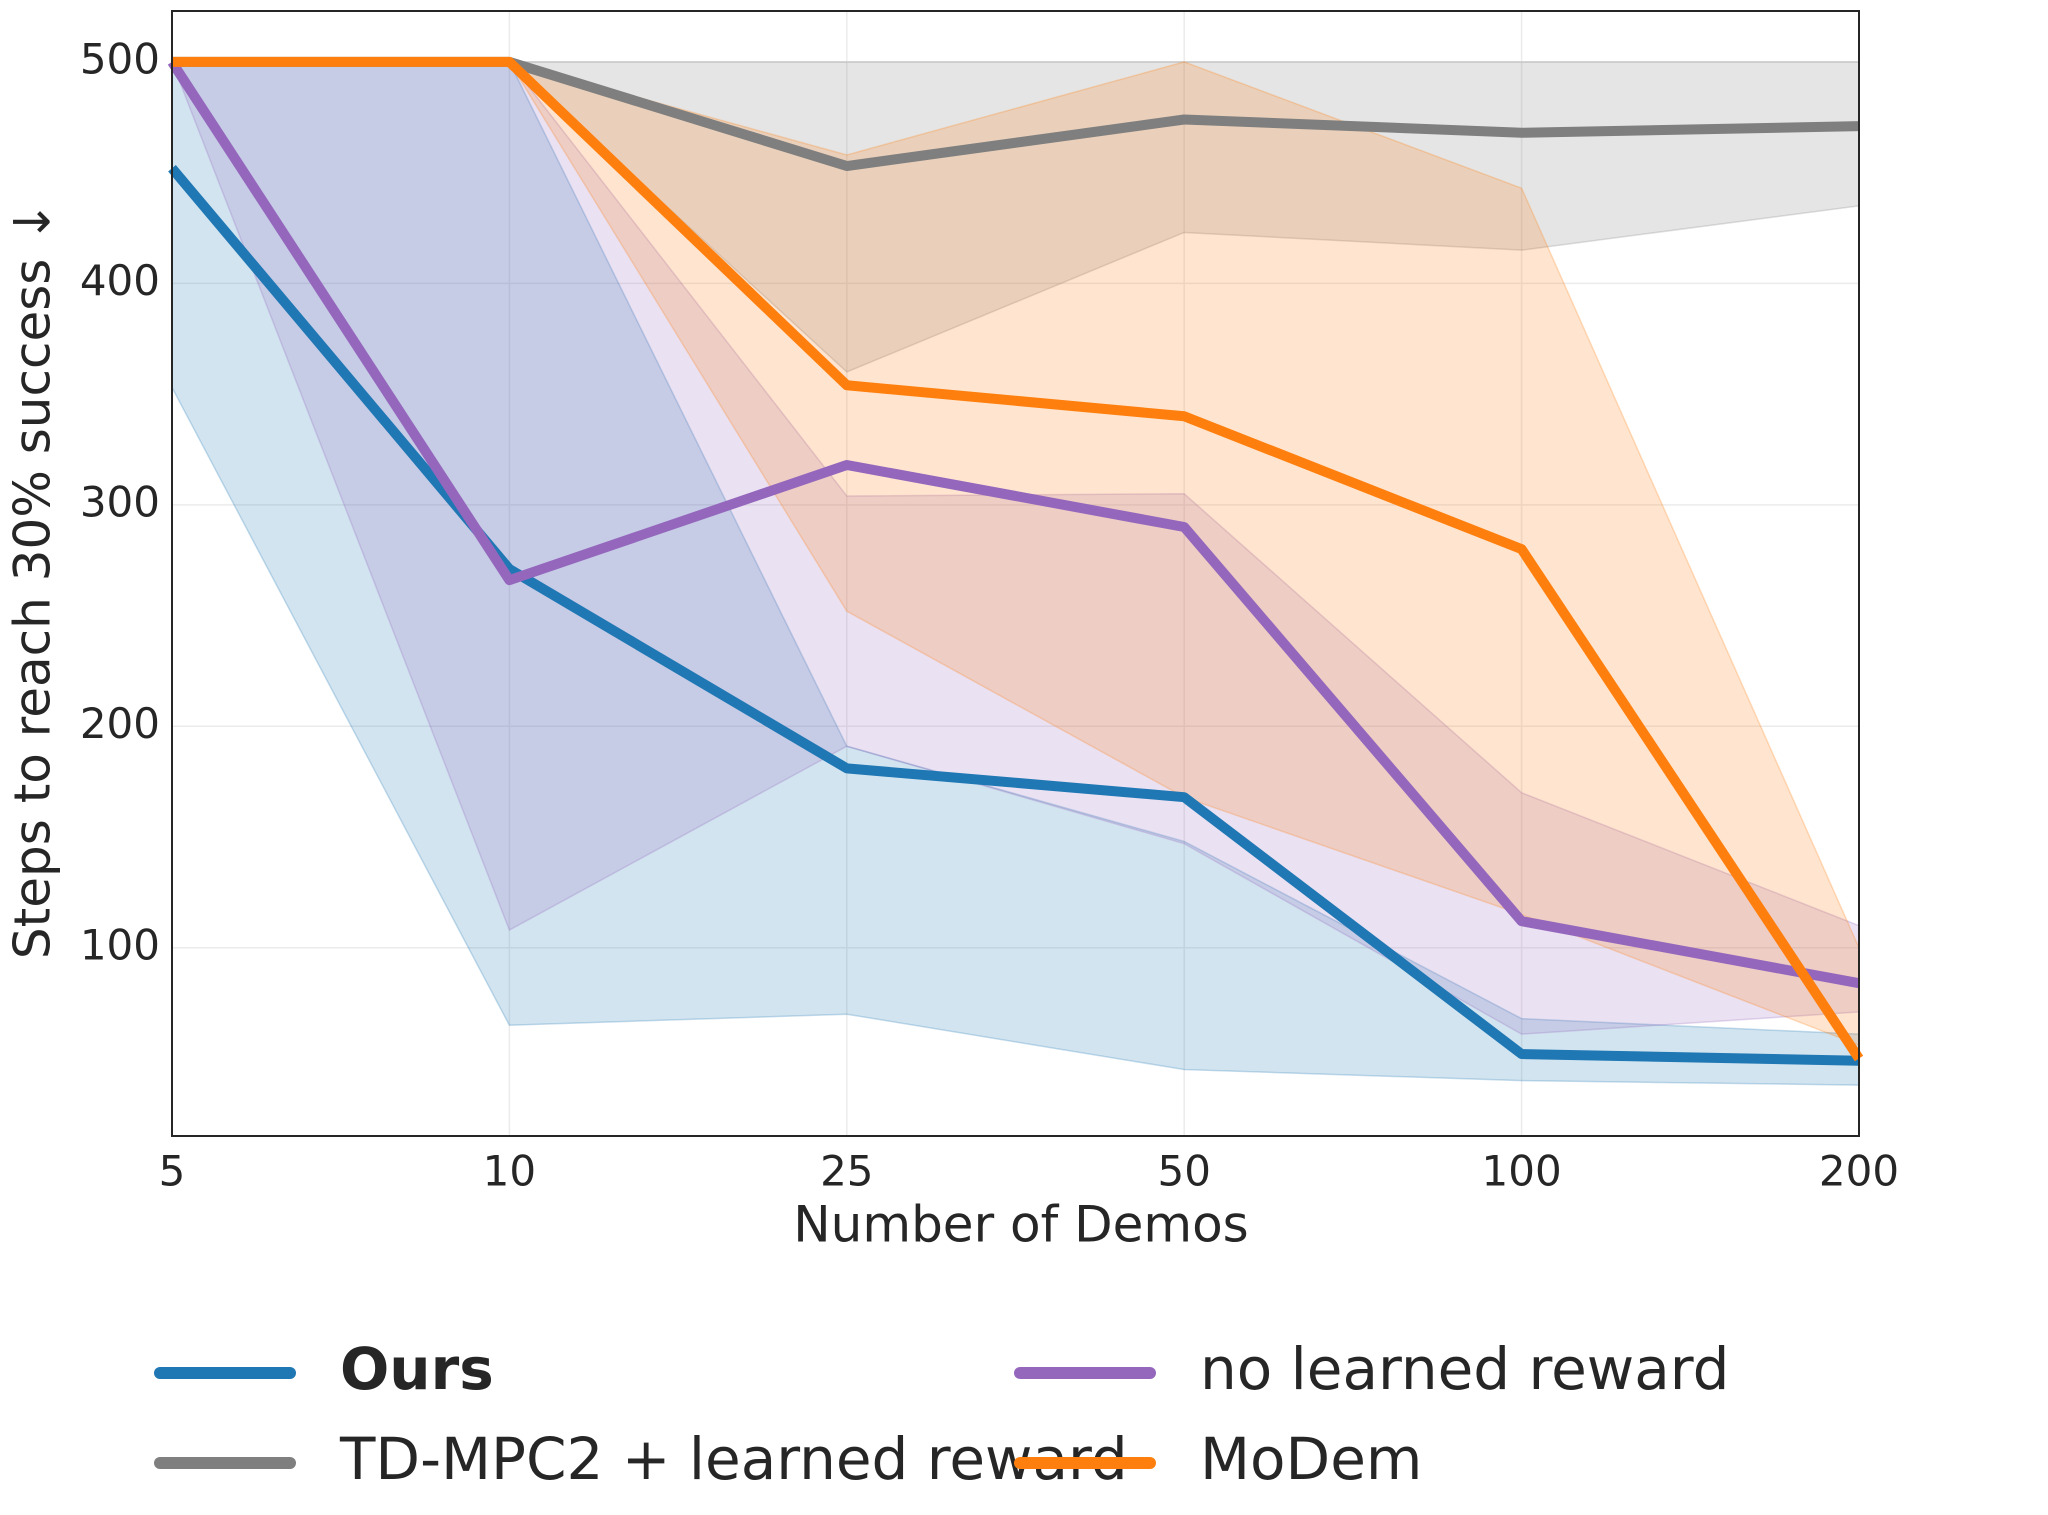 Image resolution: width=2048 pixels, height=1515 pixels. I want to click on x-tick-label: 200, so click(1859, 1171).